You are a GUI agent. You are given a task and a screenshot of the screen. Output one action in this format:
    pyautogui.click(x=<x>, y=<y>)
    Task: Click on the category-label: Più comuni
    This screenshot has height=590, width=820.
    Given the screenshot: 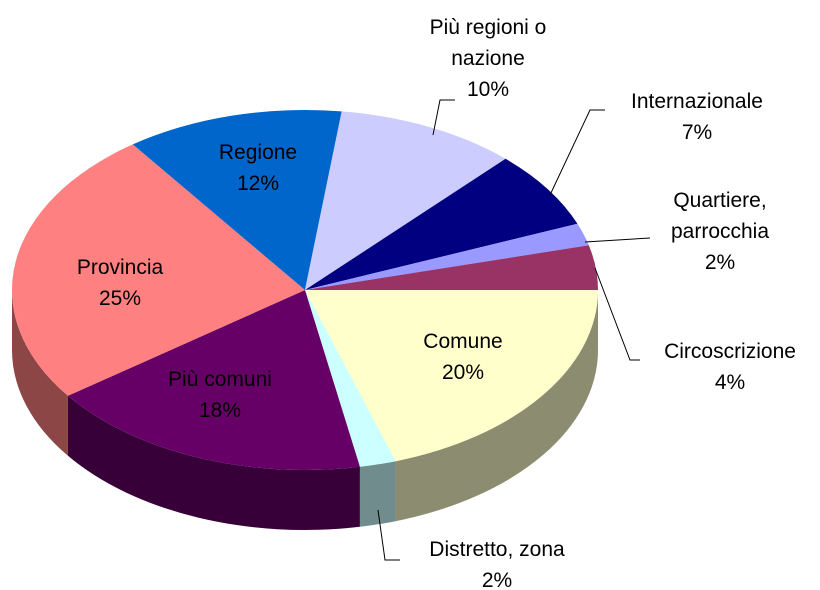 What is the action you would take?
    pyautogui.click(x=220, y=379)
    